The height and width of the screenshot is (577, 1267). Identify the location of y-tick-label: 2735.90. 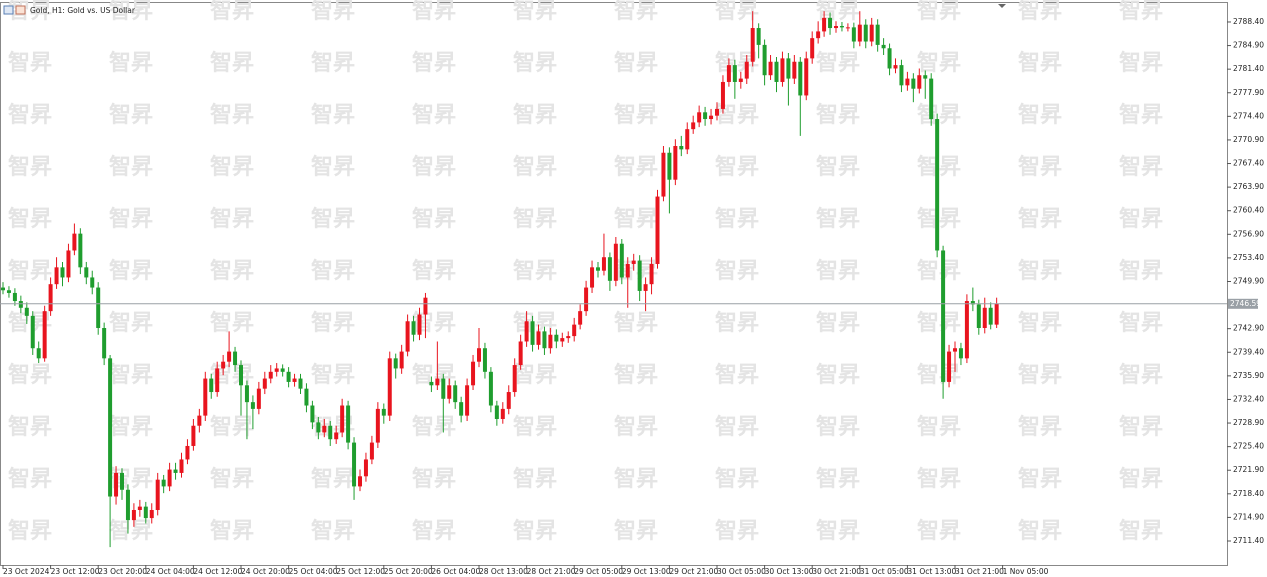
(1248, 375).